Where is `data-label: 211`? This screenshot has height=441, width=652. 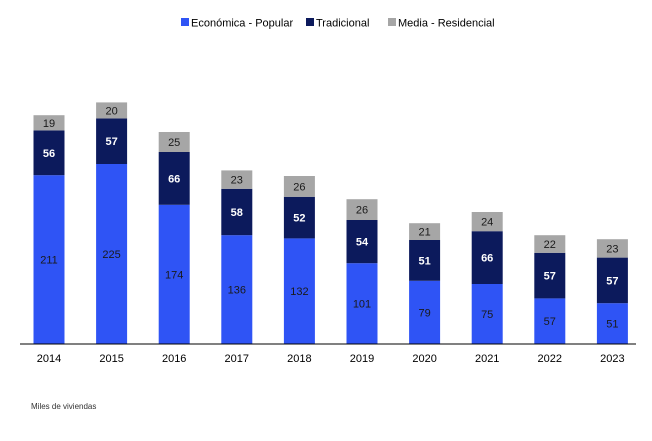
data-label: 211 is located at coordinates (49, 261).